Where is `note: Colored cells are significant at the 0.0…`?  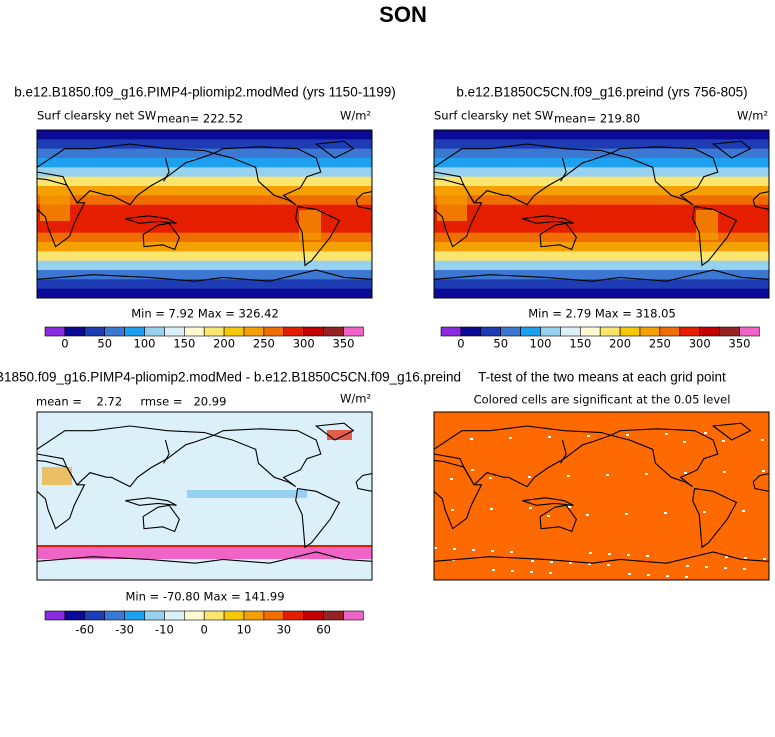 note: Colored cells are significant at the 0.0… is located at coordinates (602, 400).